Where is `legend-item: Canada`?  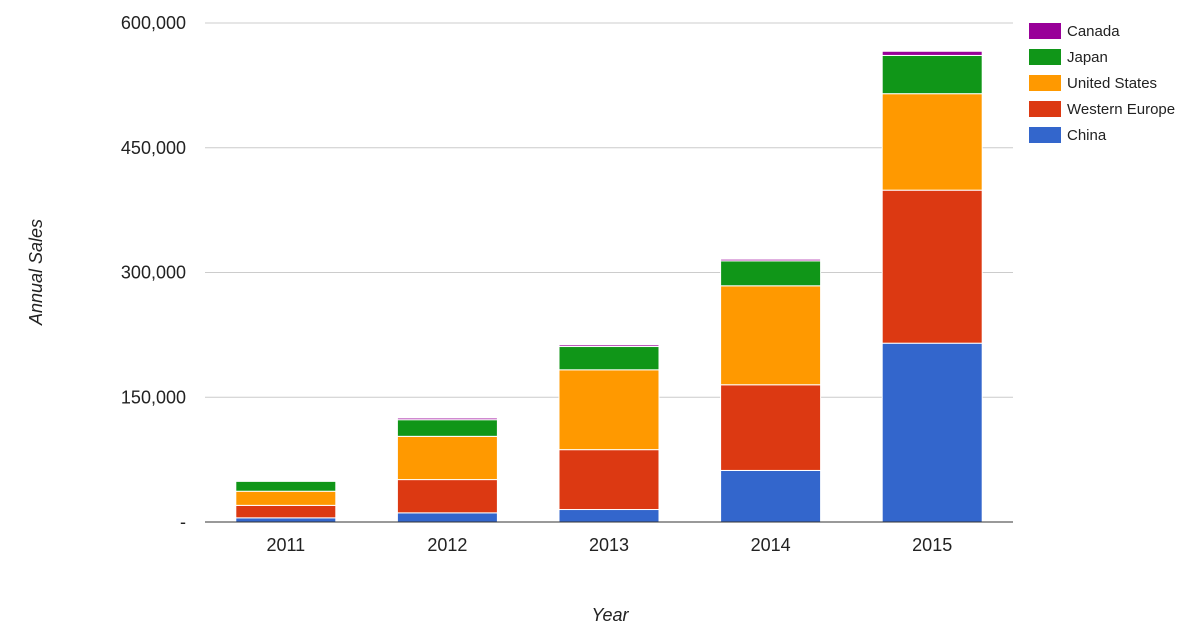 legend-item: Canada is located at coordinates (1074, 31).